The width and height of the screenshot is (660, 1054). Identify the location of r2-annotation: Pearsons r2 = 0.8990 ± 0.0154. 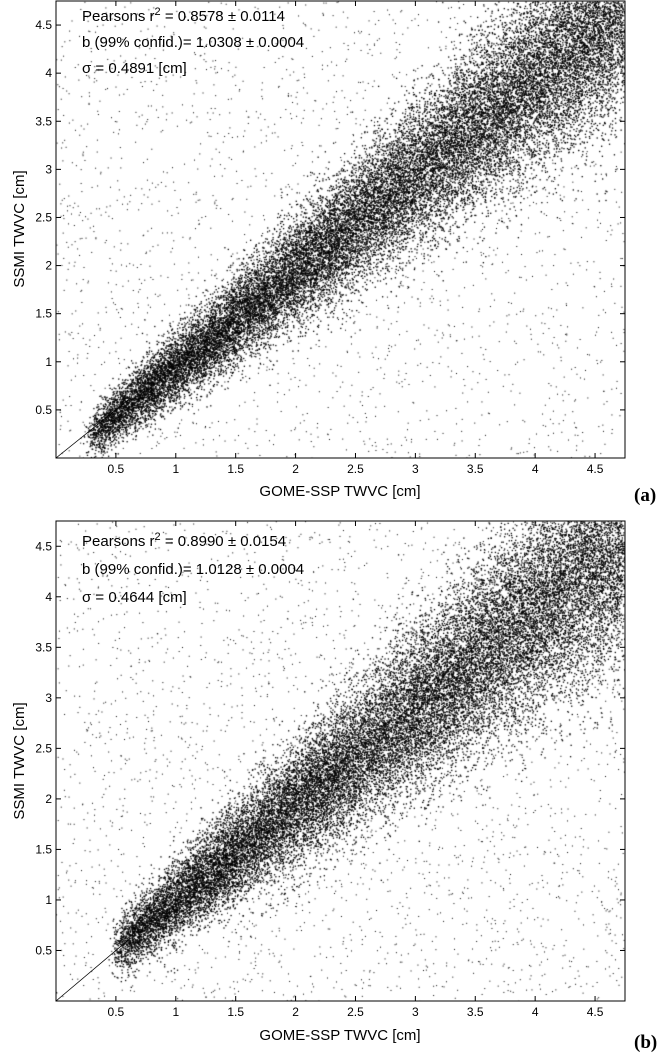
(184, 540).